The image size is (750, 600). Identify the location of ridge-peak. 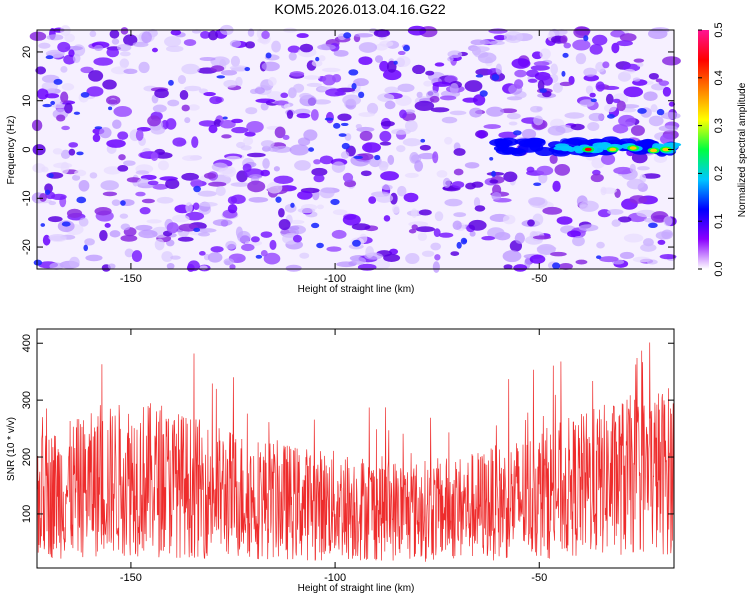
(613, 149).